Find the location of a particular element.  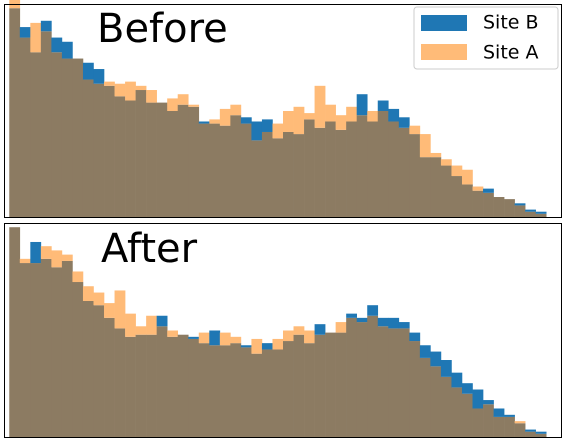

panel-title-before: Before is located at coordinates (162, 29).